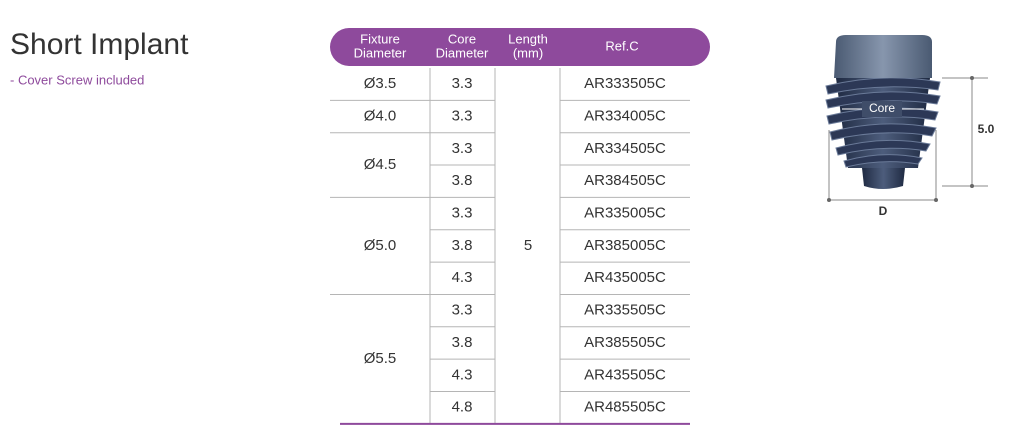 The image size is (1022, 437). What do you see at coordinates (625, 83) in the screenshot?
I see `ref-code: AR333505C` at bounding box center [625, 83].